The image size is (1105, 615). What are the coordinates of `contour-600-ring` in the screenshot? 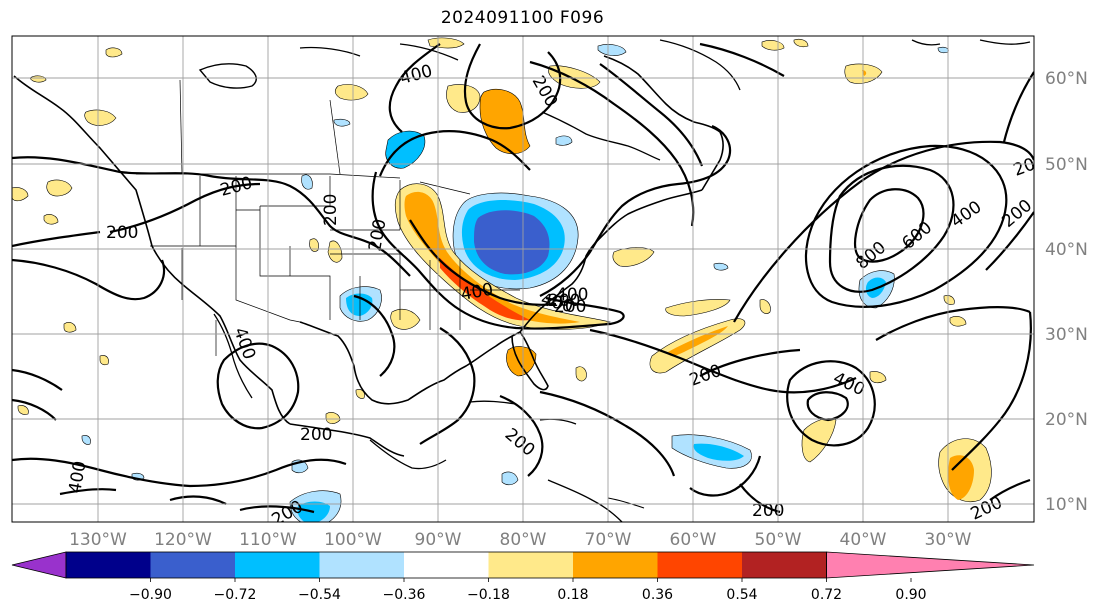 It's located at (891, 228).